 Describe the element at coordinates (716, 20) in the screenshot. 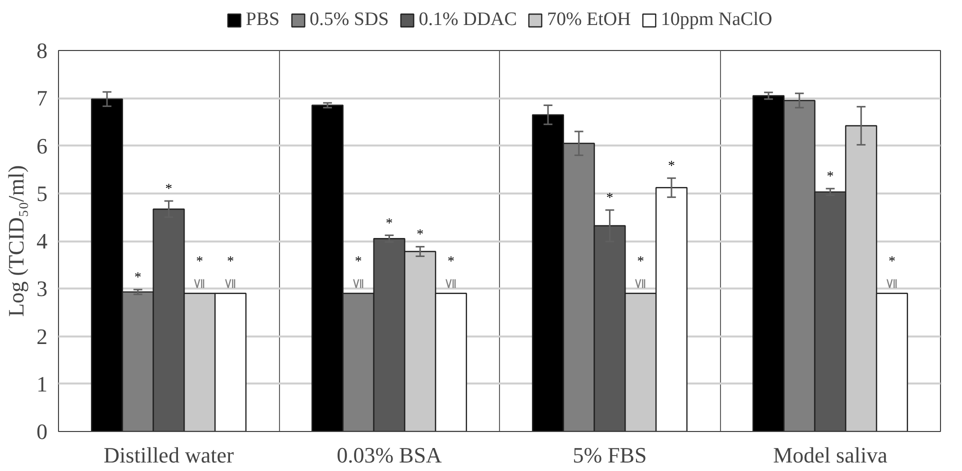

I see `legend-label: 10ppm NaClO` at that location.